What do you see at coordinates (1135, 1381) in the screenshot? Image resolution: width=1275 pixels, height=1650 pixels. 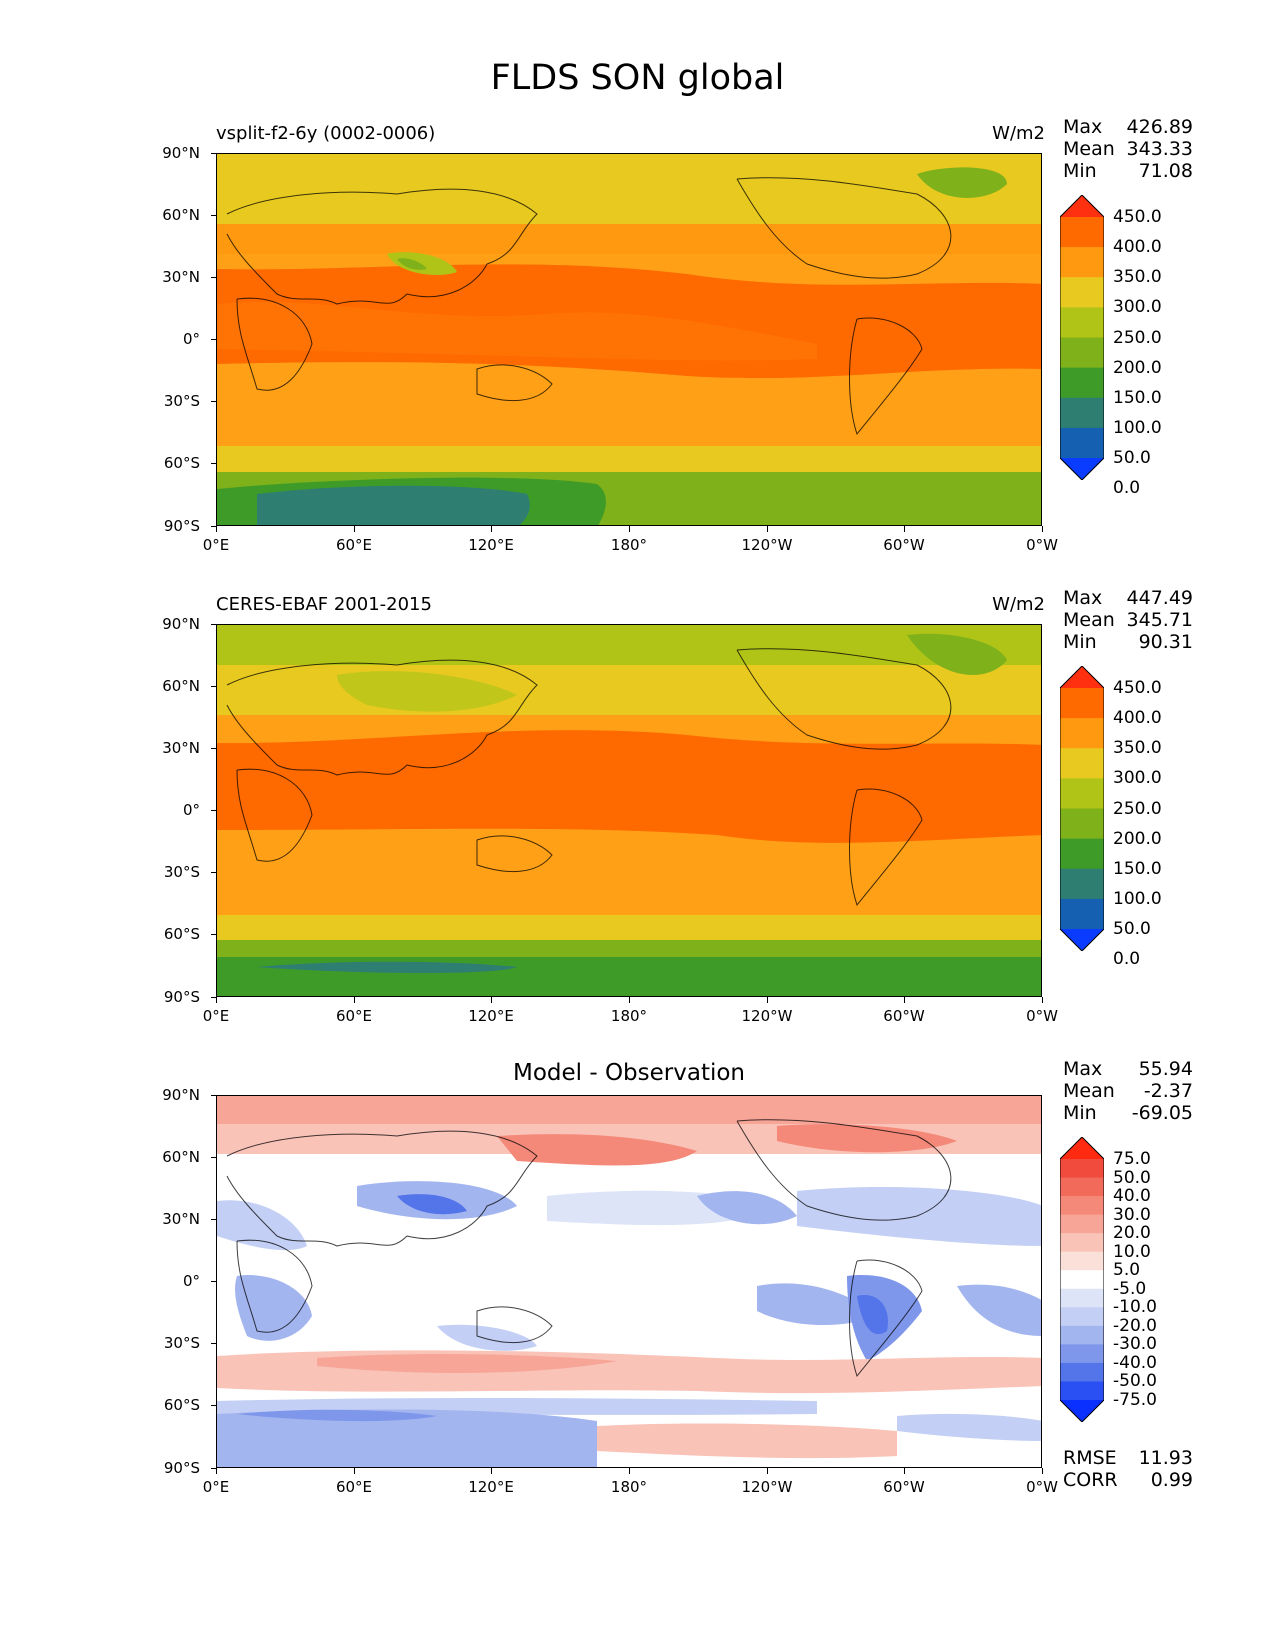 I see `colorbar-tick-label: -50.0` at bounding box center [1135, 1381].